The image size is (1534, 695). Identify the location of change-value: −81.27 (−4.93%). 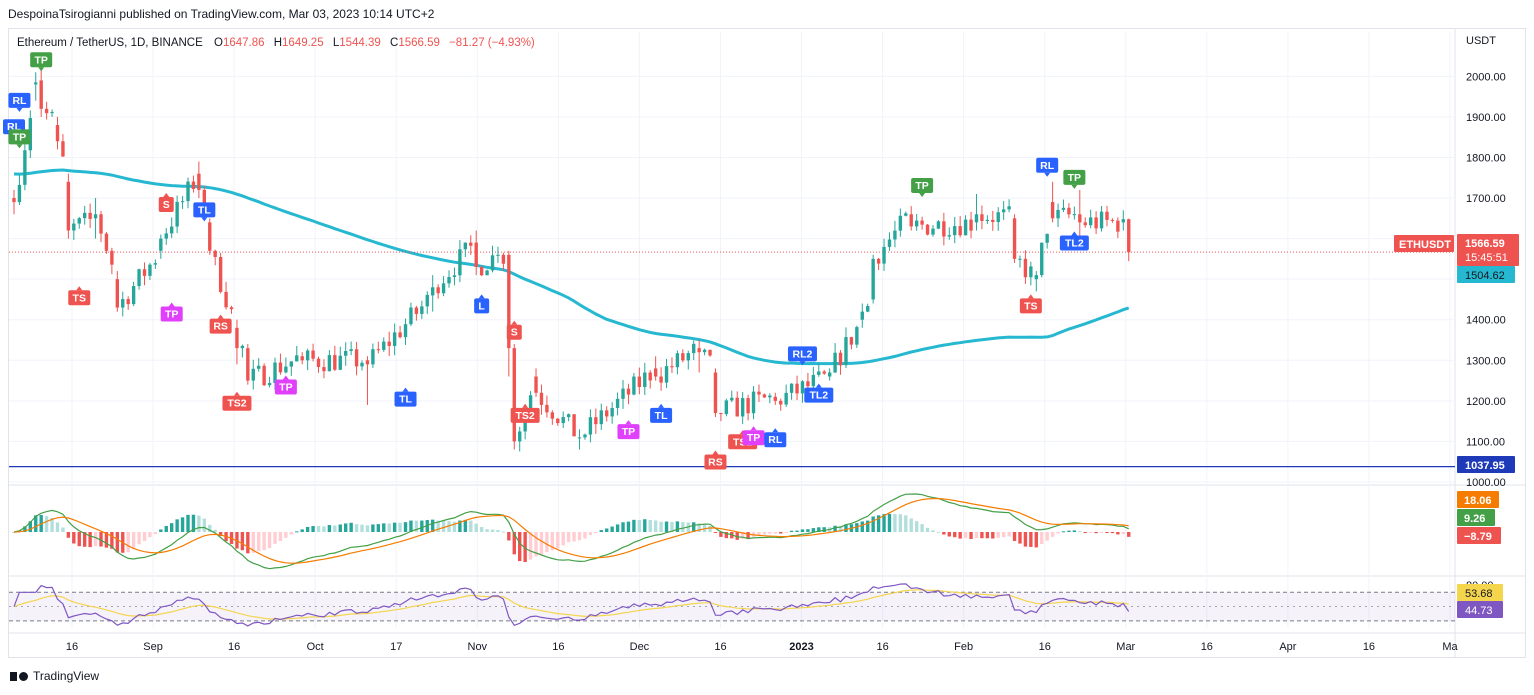
(492, 43).